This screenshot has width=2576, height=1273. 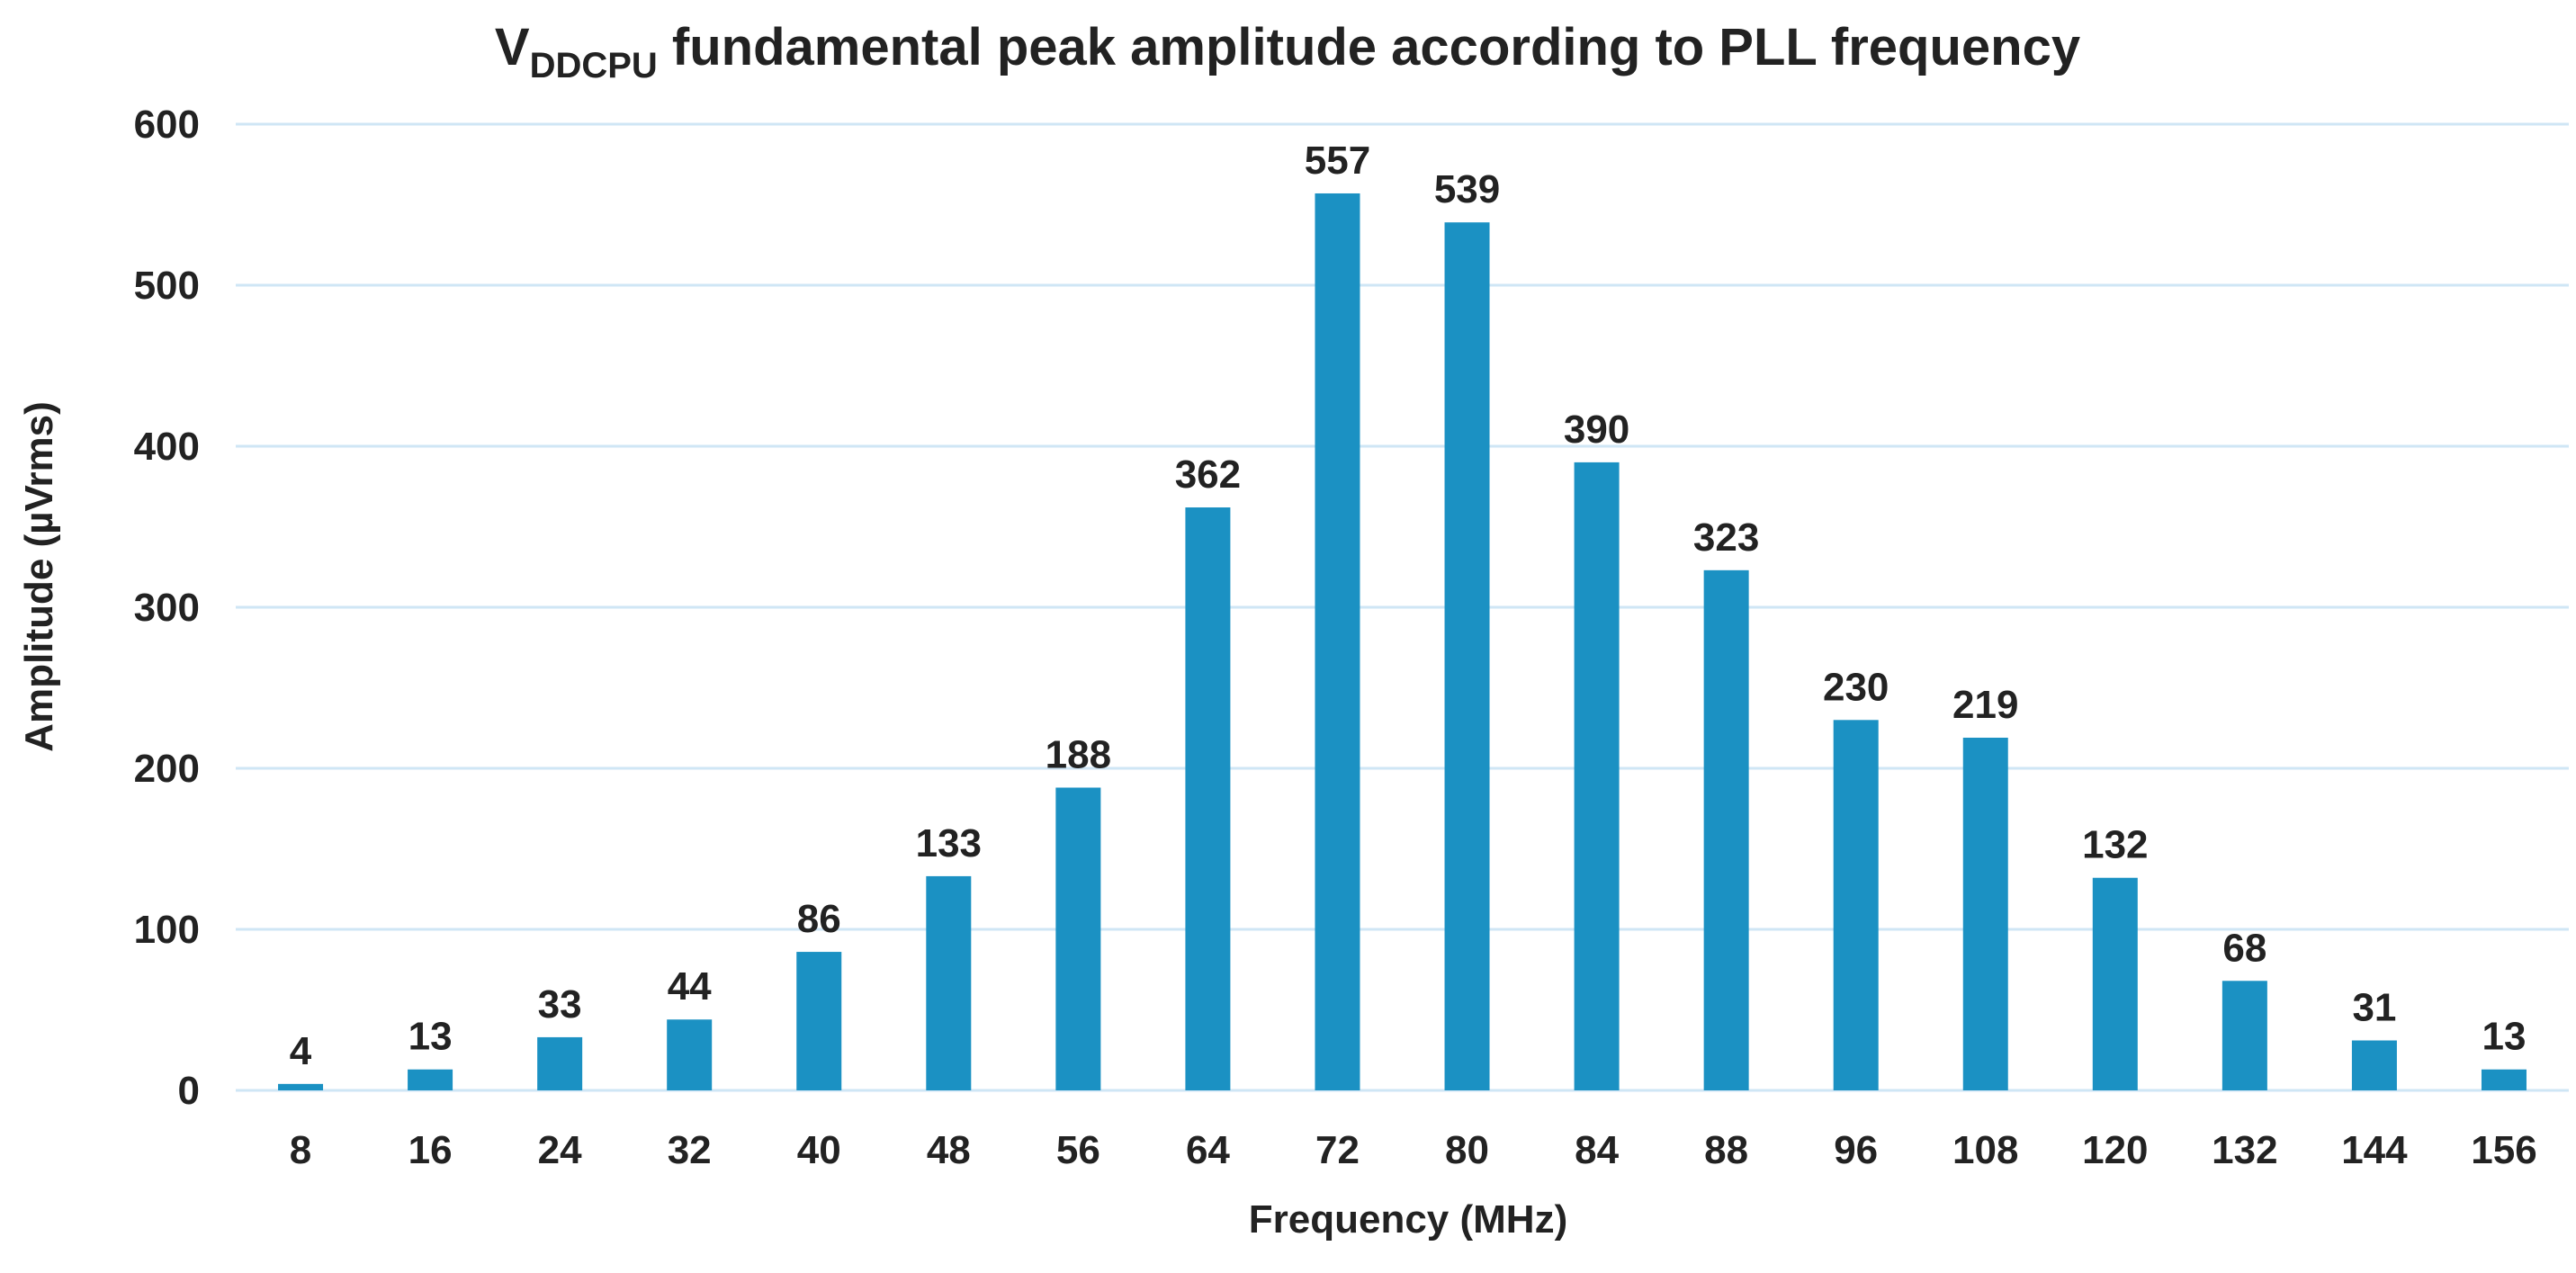 I want to click on chart-title-main: V, so click(x=513, y=47).